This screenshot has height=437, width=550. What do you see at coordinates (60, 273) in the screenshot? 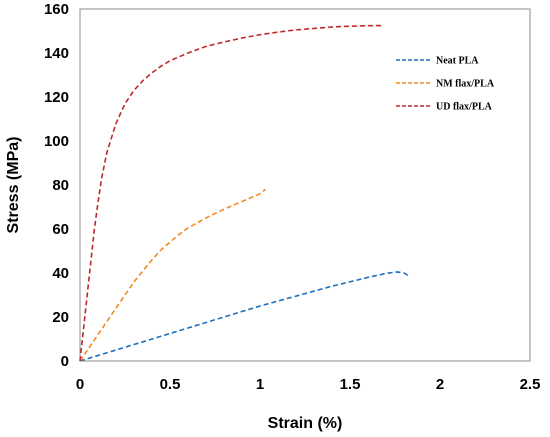
I see `y-tick-label: 40` at bounding box center [60, 273].